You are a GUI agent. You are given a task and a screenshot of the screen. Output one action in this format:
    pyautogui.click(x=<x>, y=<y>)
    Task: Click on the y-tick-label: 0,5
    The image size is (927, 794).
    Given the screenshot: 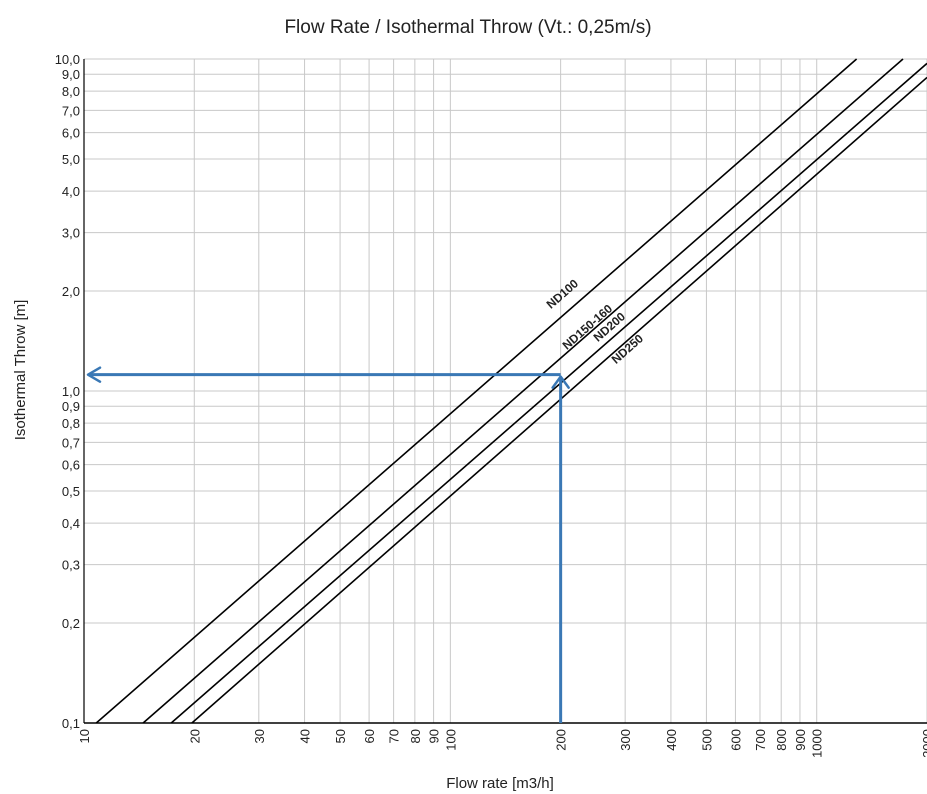 What is the action you would take?
    pyautogui.click(x=71, y=491)
    